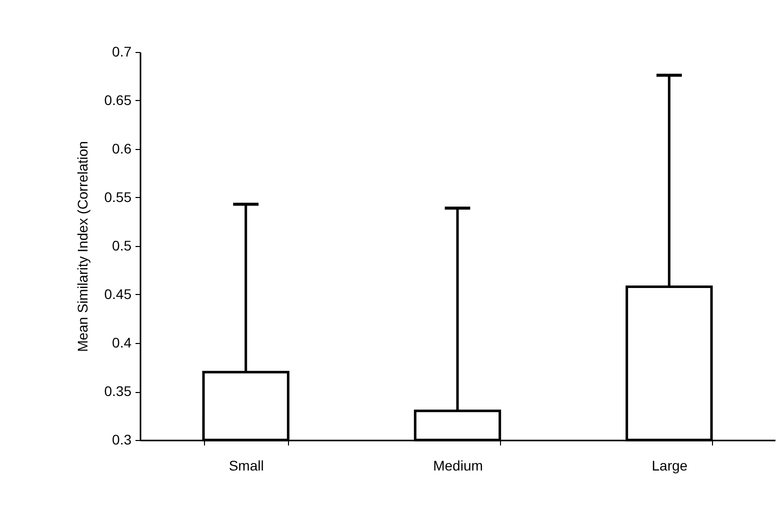 The height and width of the screenshot is (508, 779). What do you see at coordinates (122, 148) in the screenshot?
I see `y-tick-label: 0.6` at bounding box center [122, 148].